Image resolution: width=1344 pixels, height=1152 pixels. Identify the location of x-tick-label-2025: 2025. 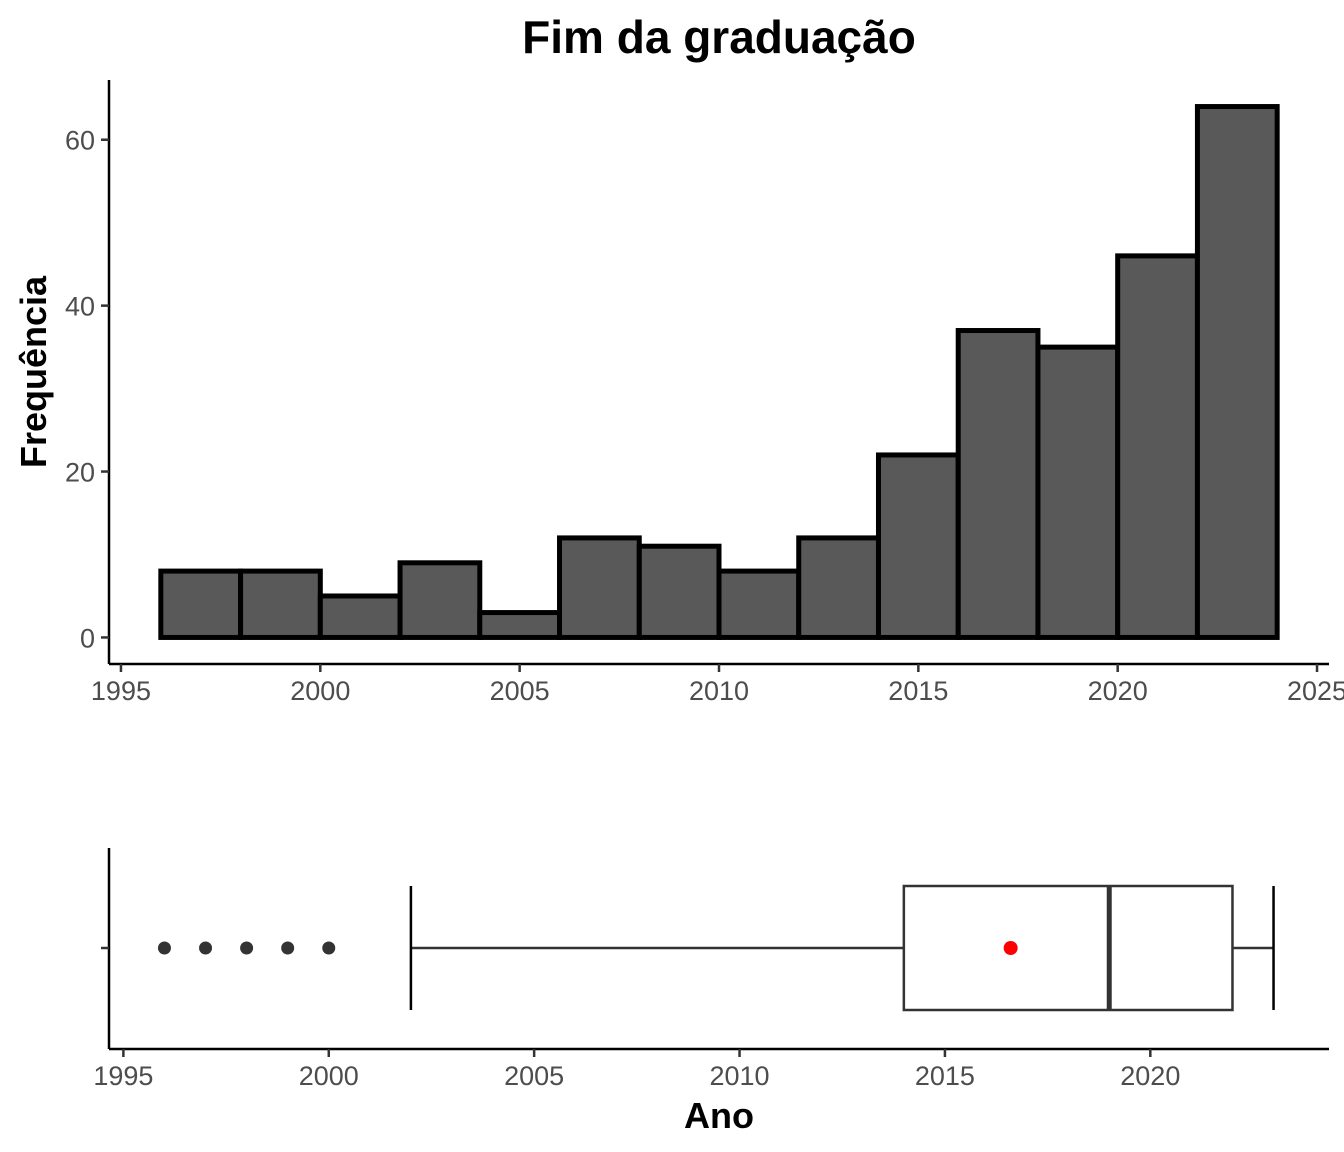
(1315, 691).